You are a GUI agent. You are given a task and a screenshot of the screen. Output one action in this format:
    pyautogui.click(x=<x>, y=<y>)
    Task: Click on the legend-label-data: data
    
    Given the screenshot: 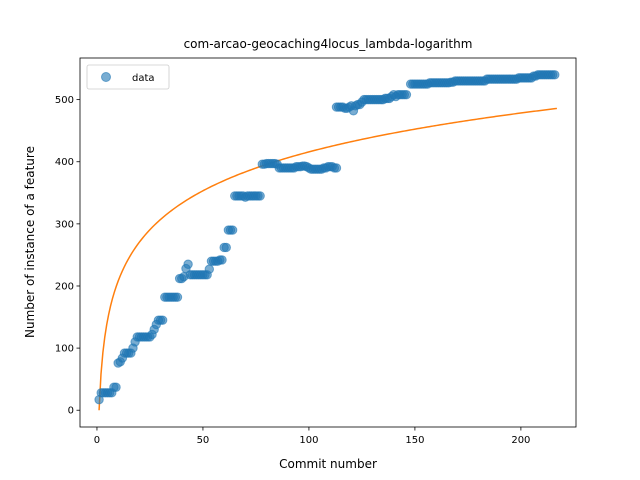 What is the action you would take?
    pyautogui.click(x=143, y=78)
    